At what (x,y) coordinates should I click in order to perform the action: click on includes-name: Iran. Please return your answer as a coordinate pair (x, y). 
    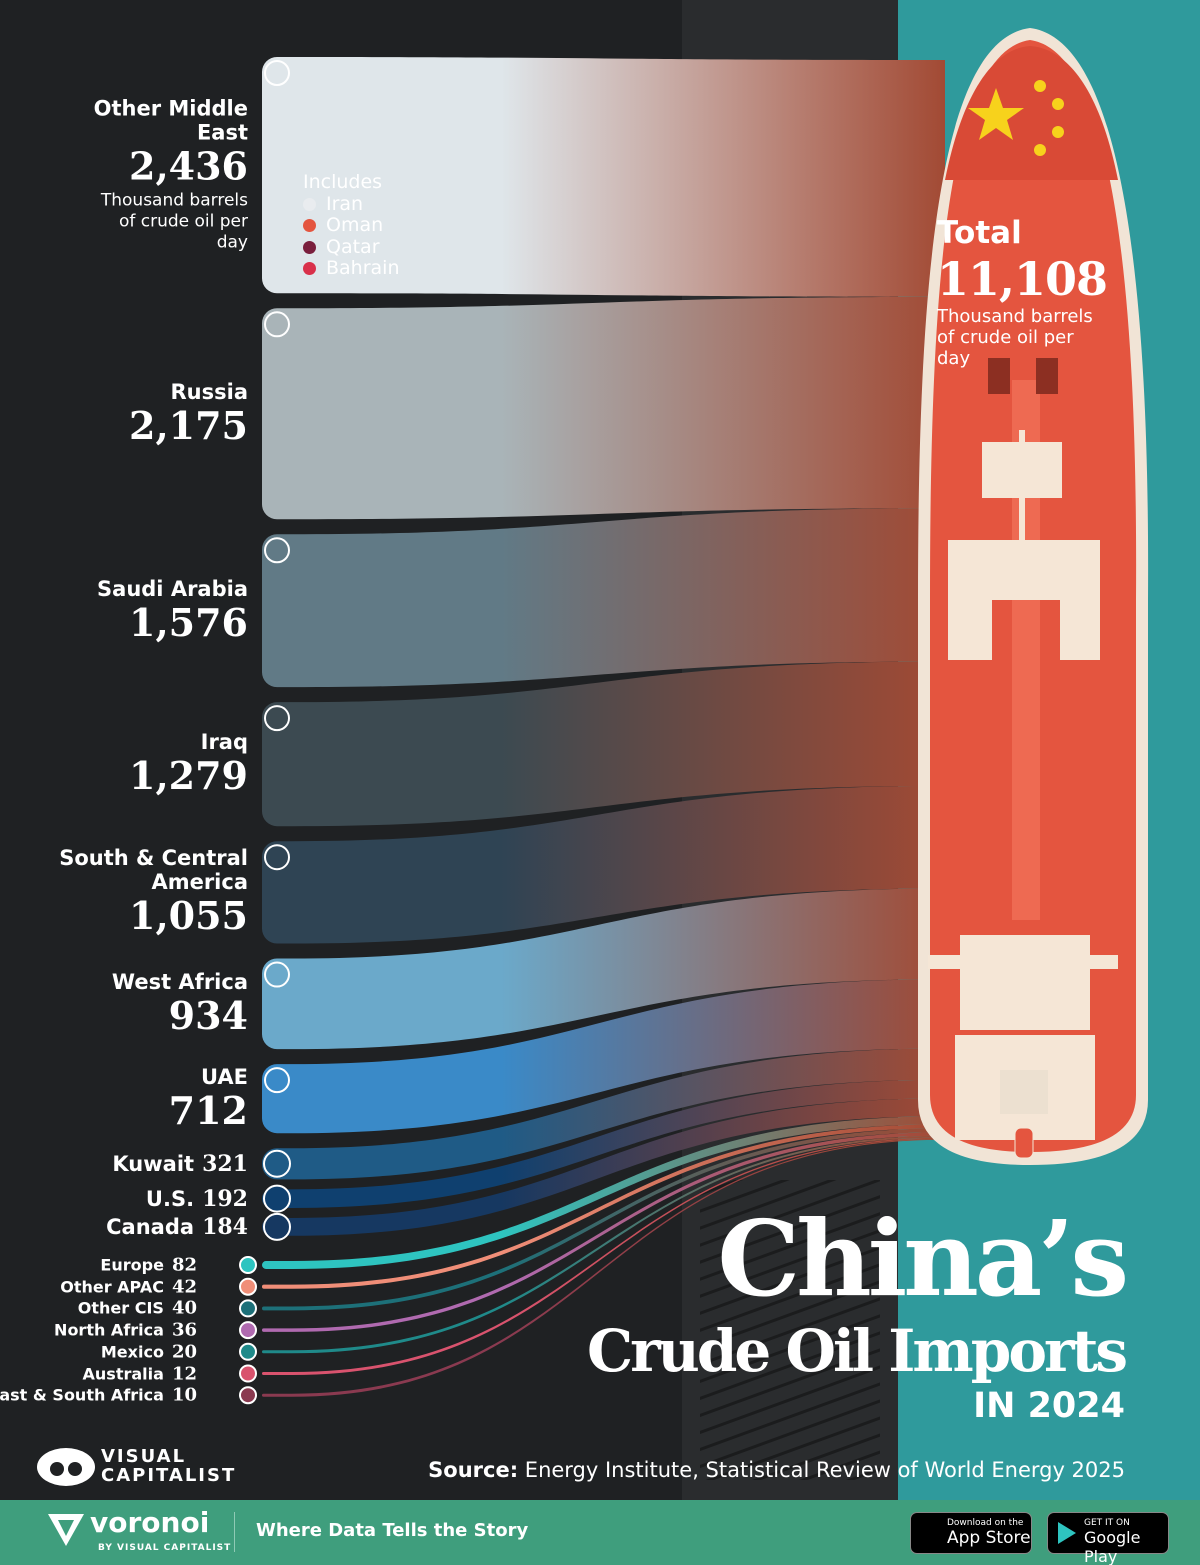
    Looking at the image, I should click on (345, 203).